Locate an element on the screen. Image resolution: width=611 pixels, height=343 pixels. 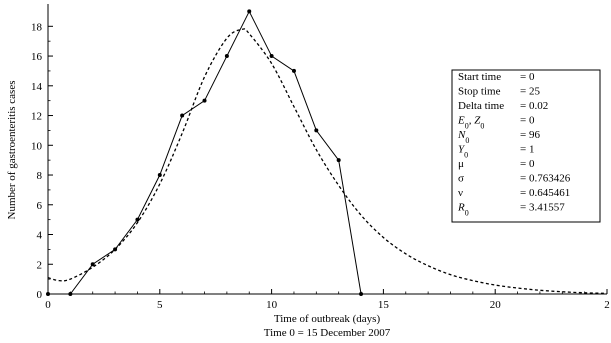
x-tick-label: 5 is located at coordinates (160, 305).